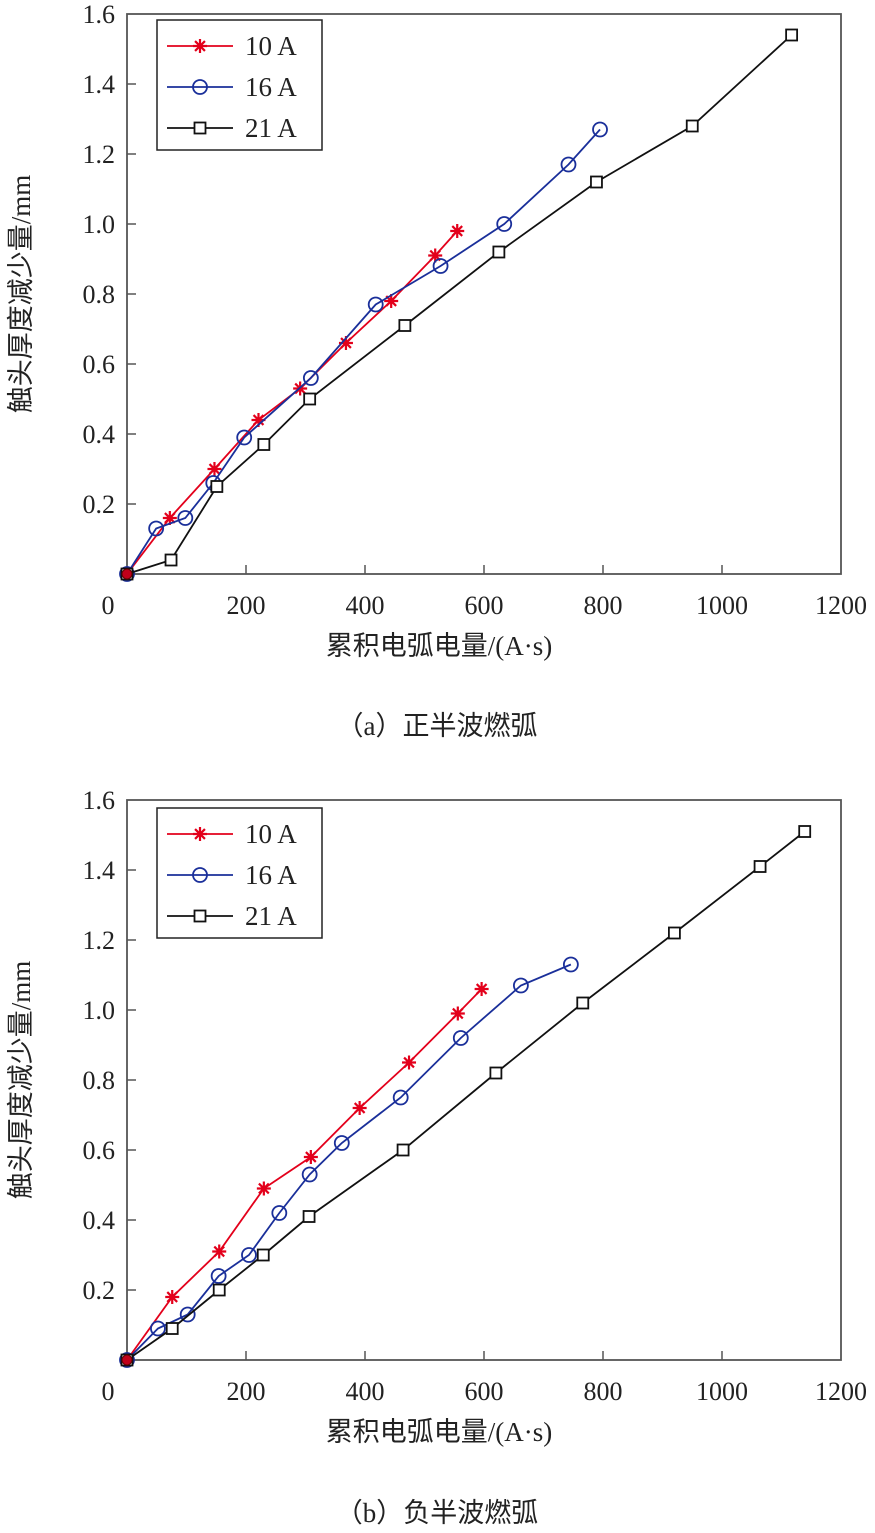 The width and height of the screenshot is (875, 1533). Describe the element at coordinates (99, 800) in the screenshot. I see `y-tick-label: 1.6` at that location.